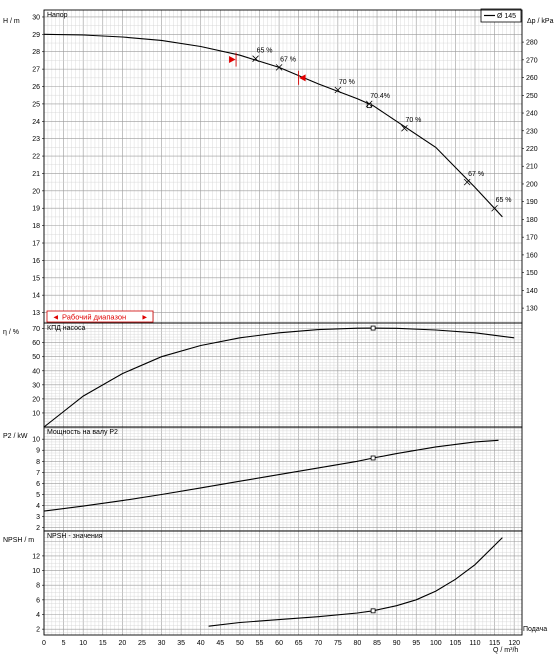 Image resolution: width=560 pixels, height=658 pixels. I want to click on y-tick-label: 5, so click(38, 495).